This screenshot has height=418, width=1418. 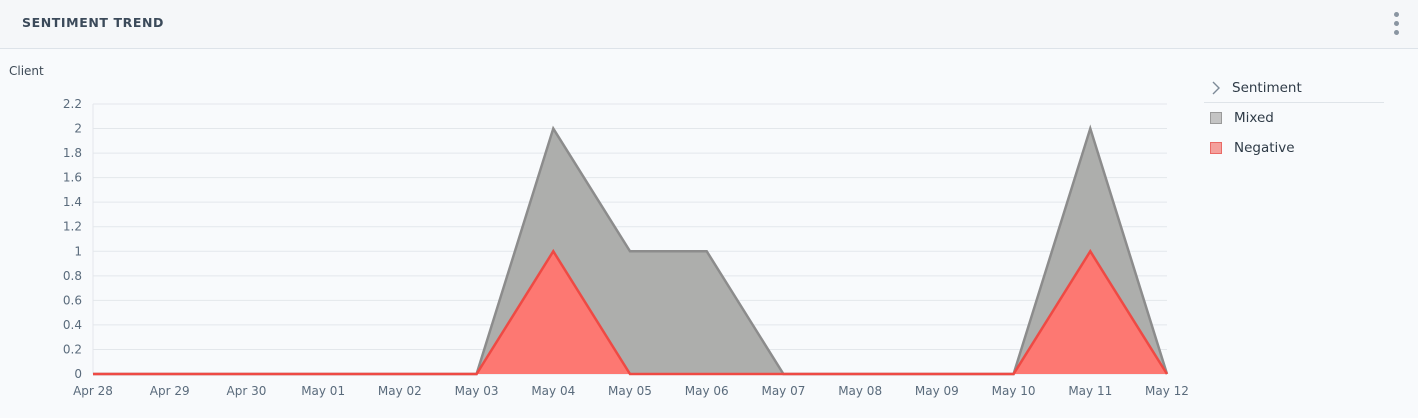 I want to click on y-axis-label: Client, so click(x=26, y=71).